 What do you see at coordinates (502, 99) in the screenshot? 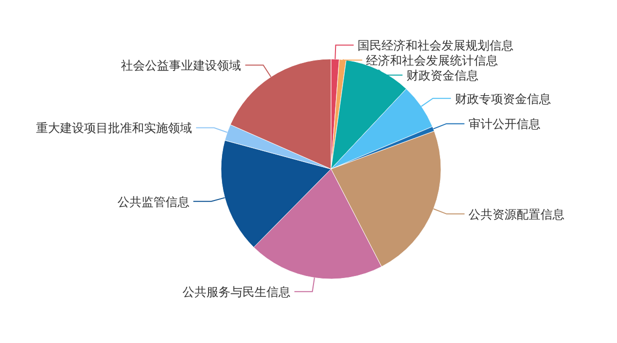
I see `slice-label: 财政专项资金信息` at bounding box center [502, 99].